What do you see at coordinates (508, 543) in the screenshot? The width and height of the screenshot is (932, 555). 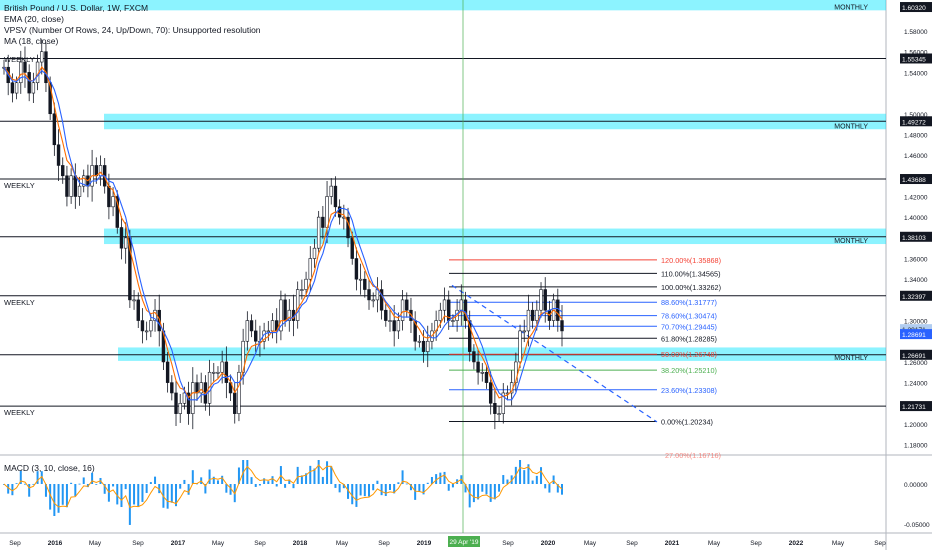 I see `time-axis-tick: Sep` at bounding box center [508, 543].